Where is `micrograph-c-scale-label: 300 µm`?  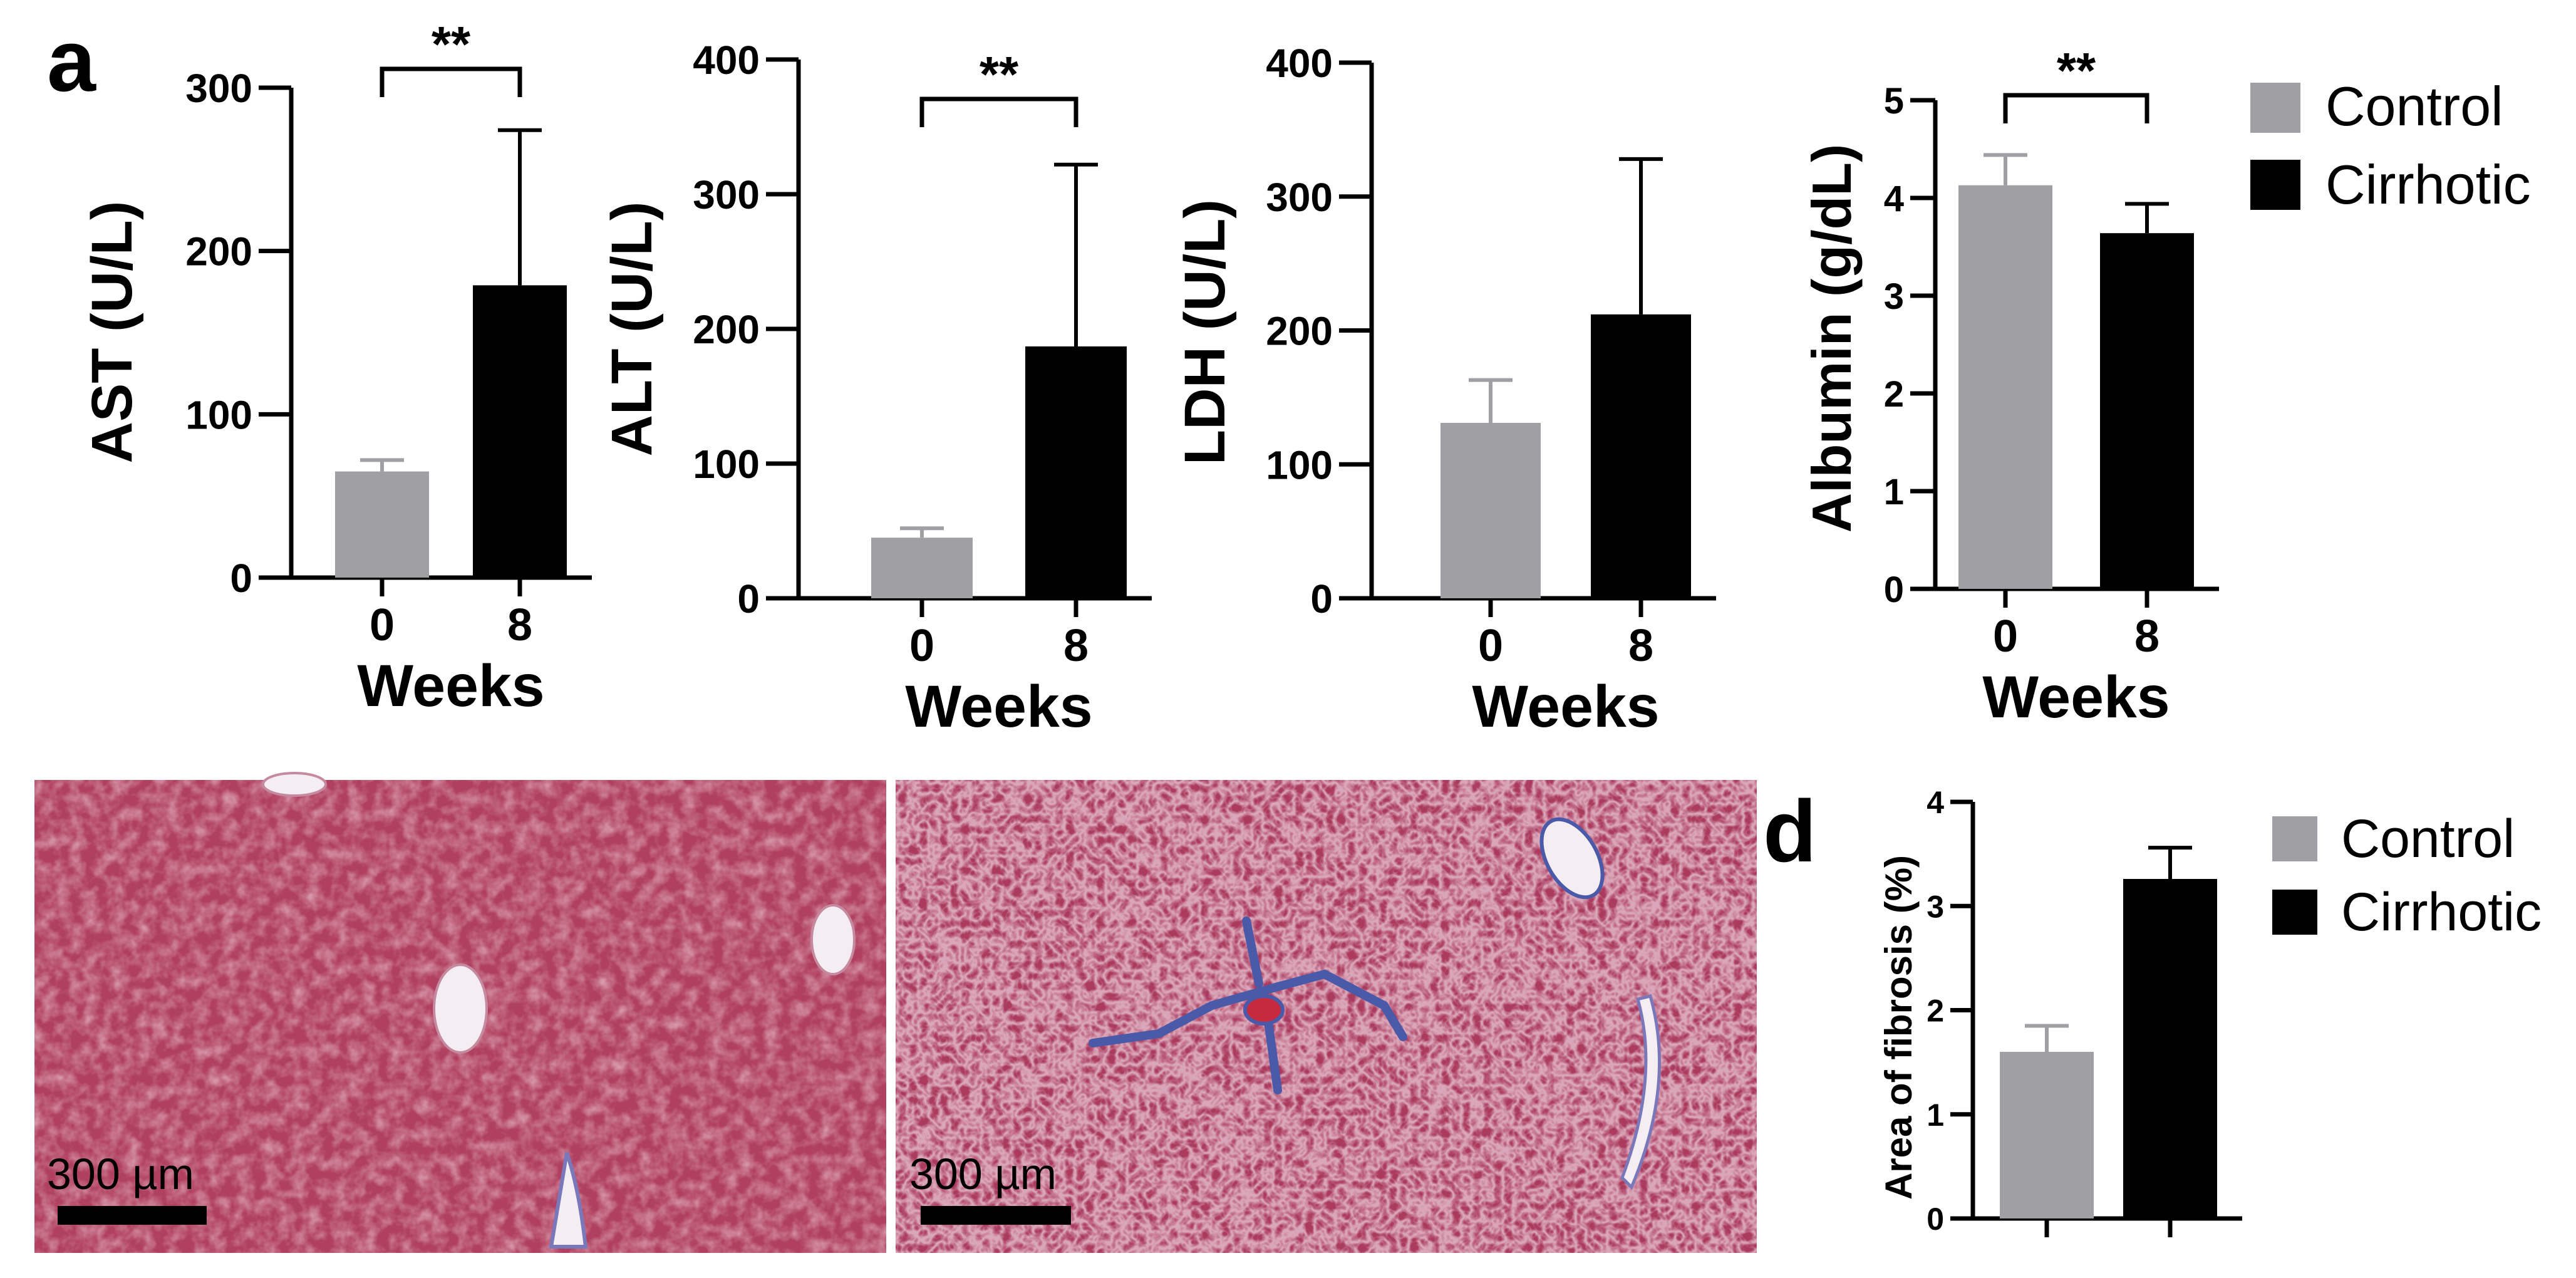
micrograph-c-scale-label: 300 µm is located at coordinates (983, 1174).